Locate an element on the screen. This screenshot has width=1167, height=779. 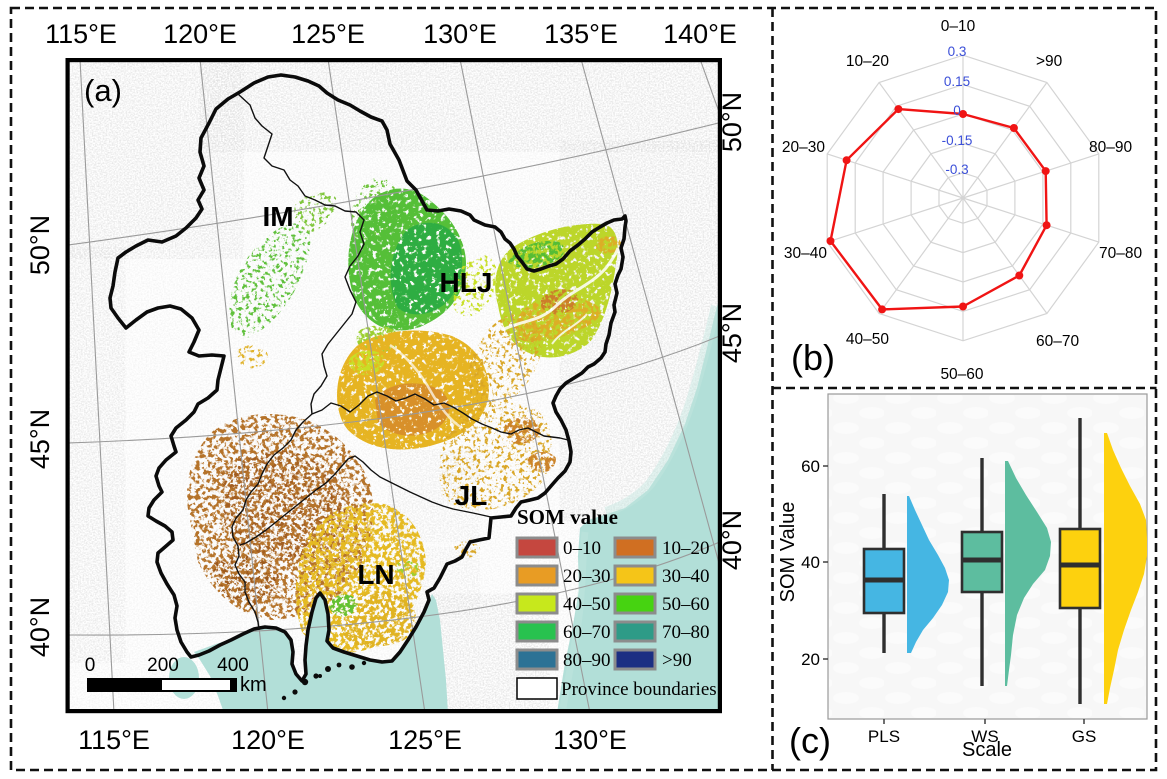
svg-text: 60 is located at coordinates (810, 466).